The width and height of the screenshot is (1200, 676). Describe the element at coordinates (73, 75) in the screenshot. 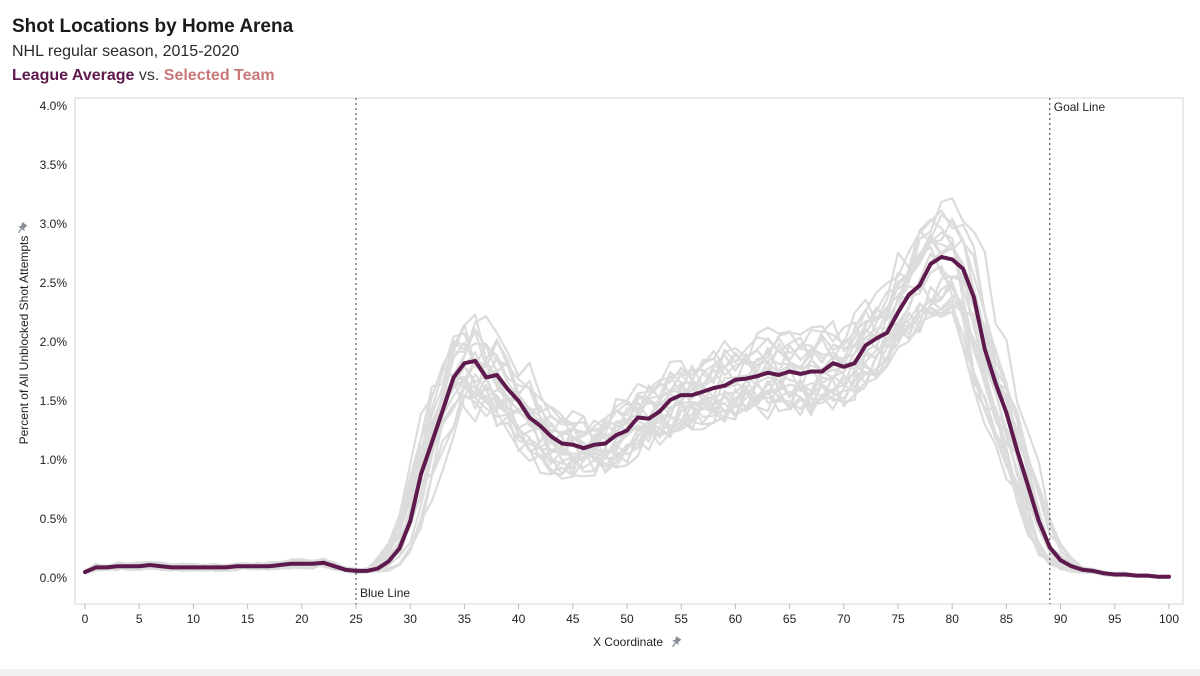

I see `legend-league-average: League Average` at that location.